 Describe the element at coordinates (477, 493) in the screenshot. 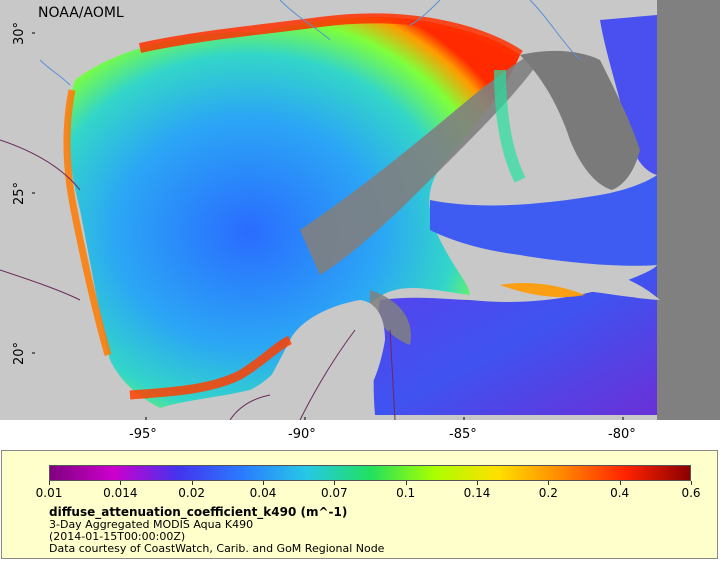

I see `colorbar-tick-label: 0.14` at that location.